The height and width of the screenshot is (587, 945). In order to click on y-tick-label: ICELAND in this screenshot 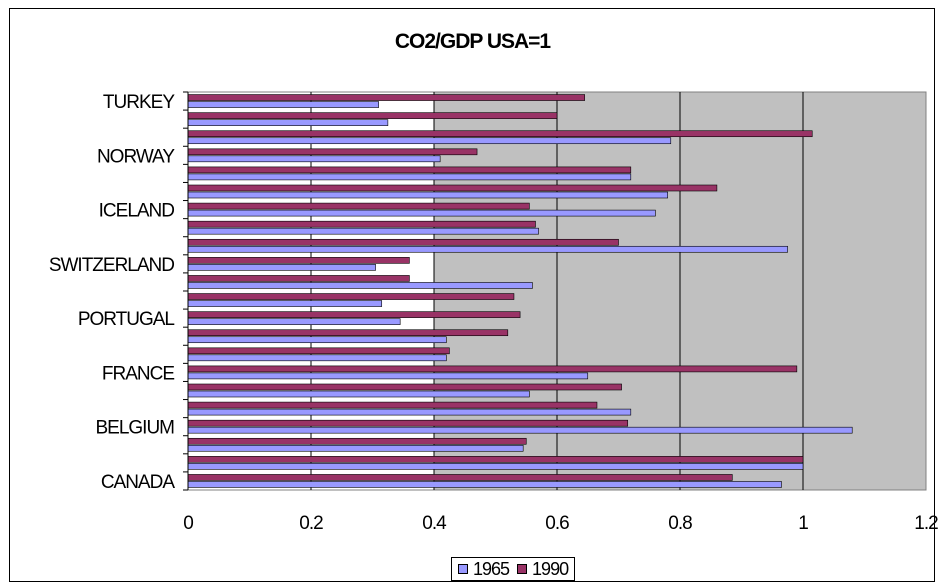, I will do `click(137, 211)`.